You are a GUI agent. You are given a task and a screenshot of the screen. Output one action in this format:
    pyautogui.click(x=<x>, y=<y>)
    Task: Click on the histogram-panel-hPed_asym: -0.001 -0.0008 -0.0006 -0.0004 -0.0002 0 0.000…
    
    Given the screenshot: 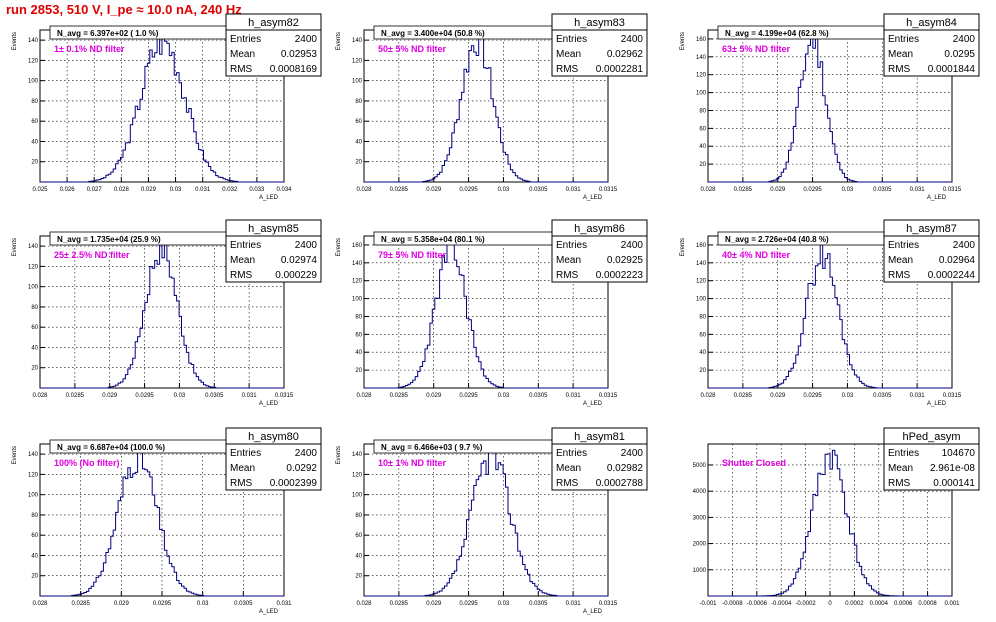 What is the action you would take?
    pyautogui.click(x=836, y=517)
    